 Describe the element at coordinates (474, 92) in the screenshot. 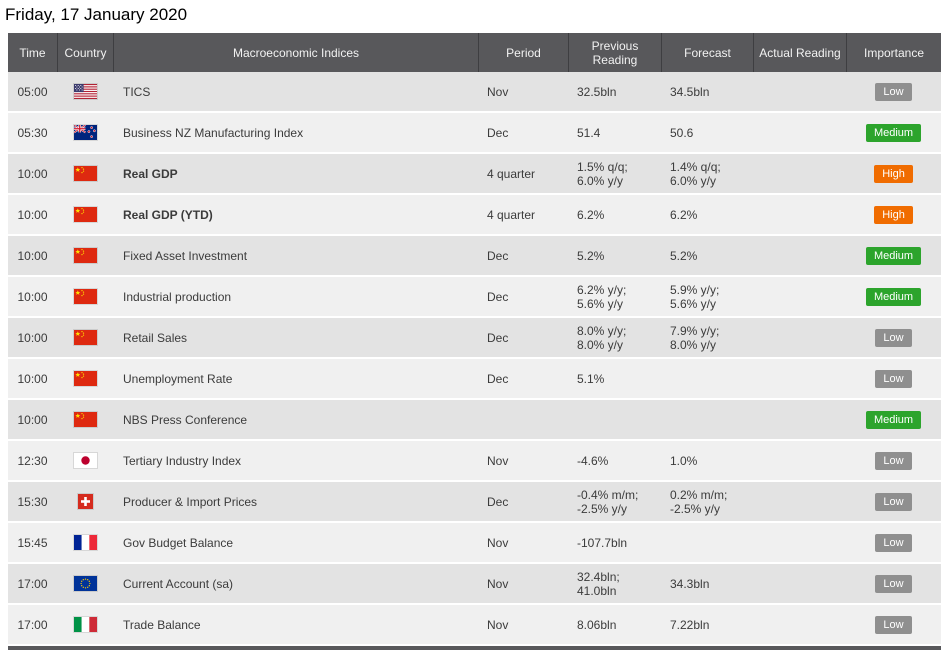

I see `table-row: 05:00 TICS Nov 32.5bln 34.5bln Low` at that location.